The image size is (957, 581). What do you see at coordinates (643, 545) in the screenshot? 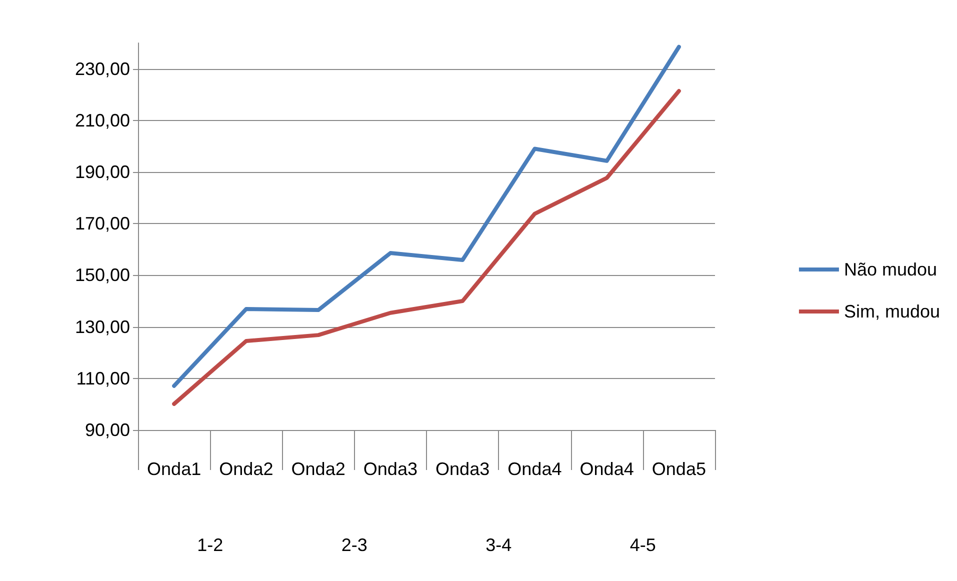
I see `text: 4-5` at bounding box center [643, 545].